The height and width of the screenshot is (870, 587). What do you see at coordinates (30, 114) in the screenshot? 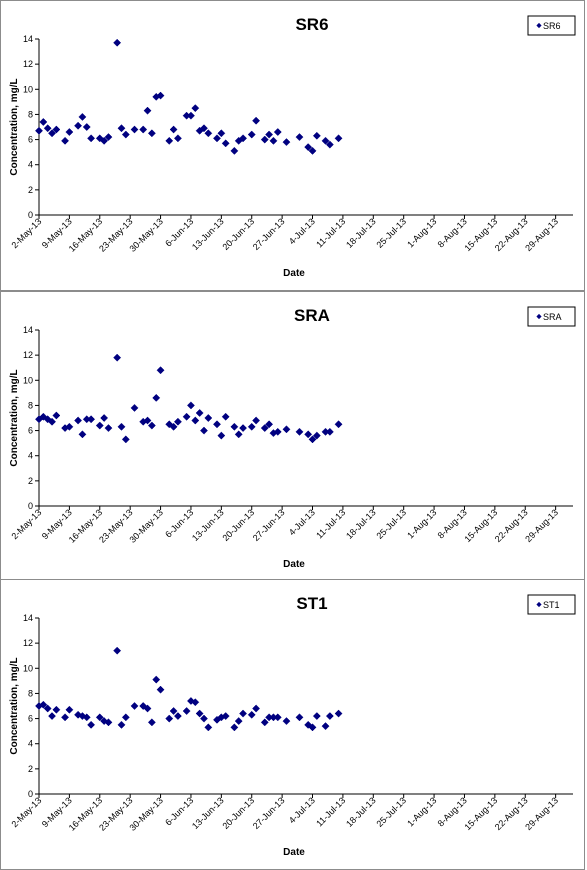
I see `y-tick-label: 8` at bounding box center [30, 114].